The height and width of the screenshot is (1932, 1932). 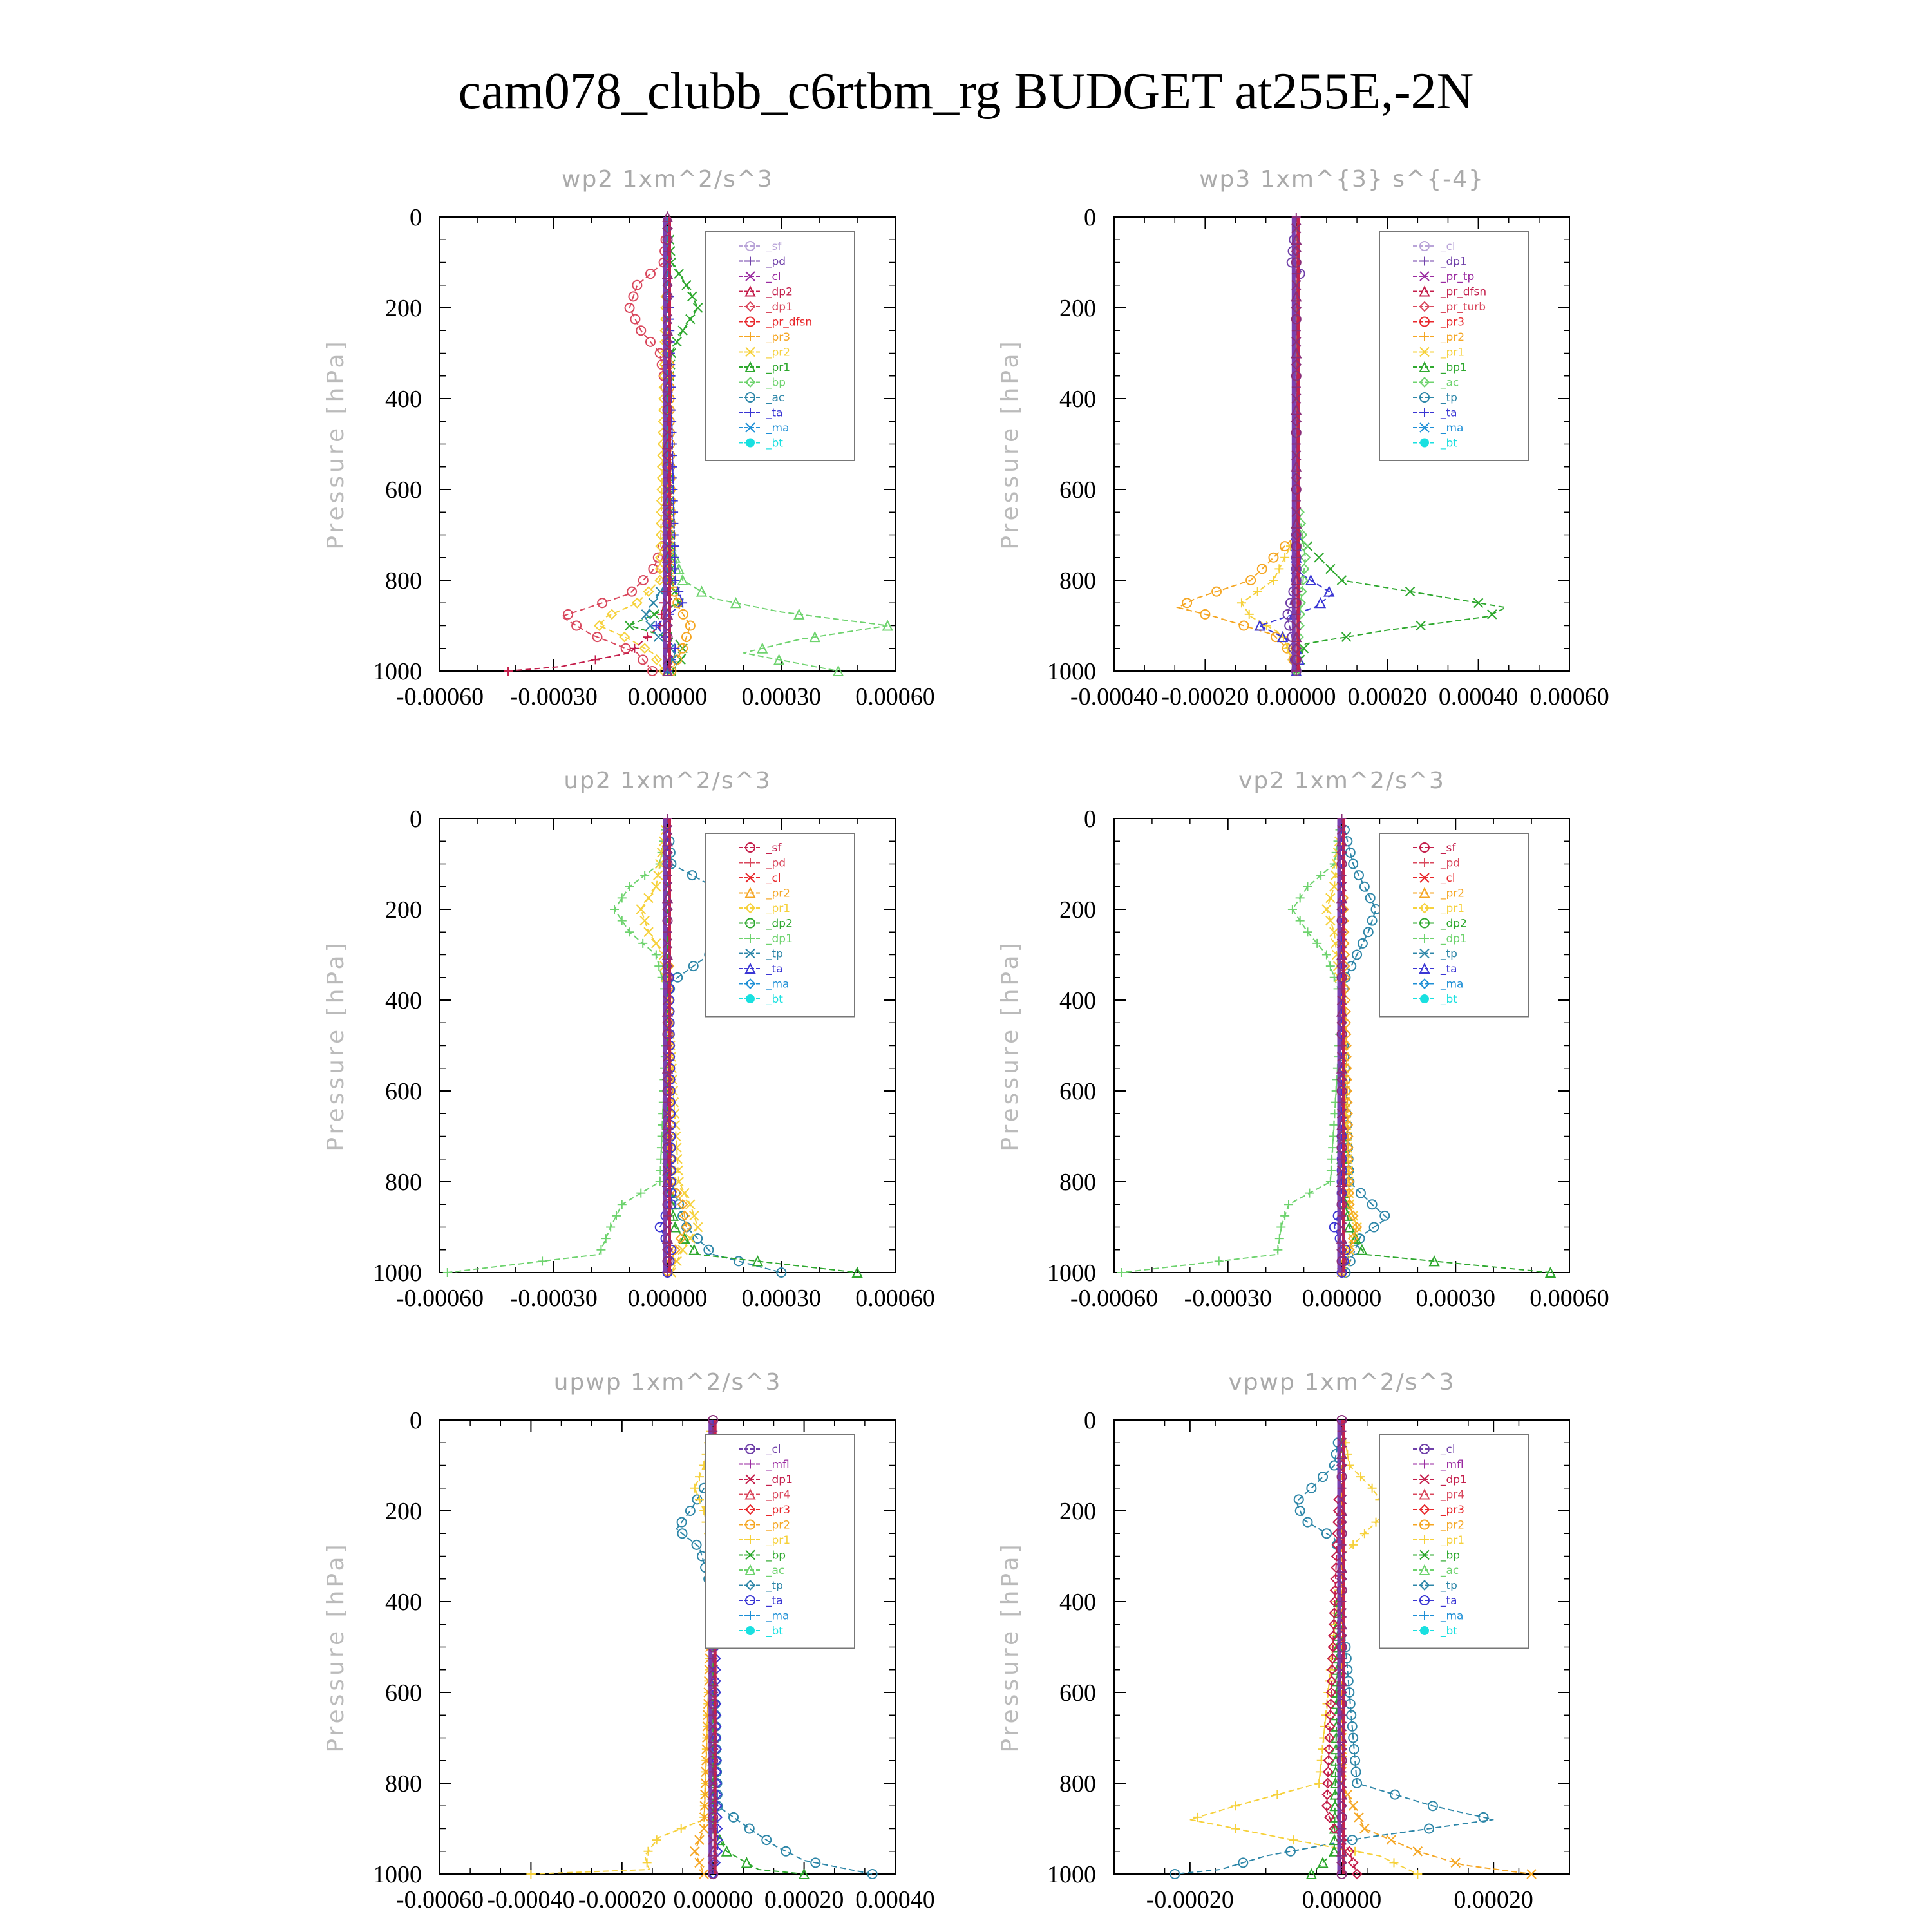 I want to click on legend-entry: _ta, so click(x=1435, y=969).